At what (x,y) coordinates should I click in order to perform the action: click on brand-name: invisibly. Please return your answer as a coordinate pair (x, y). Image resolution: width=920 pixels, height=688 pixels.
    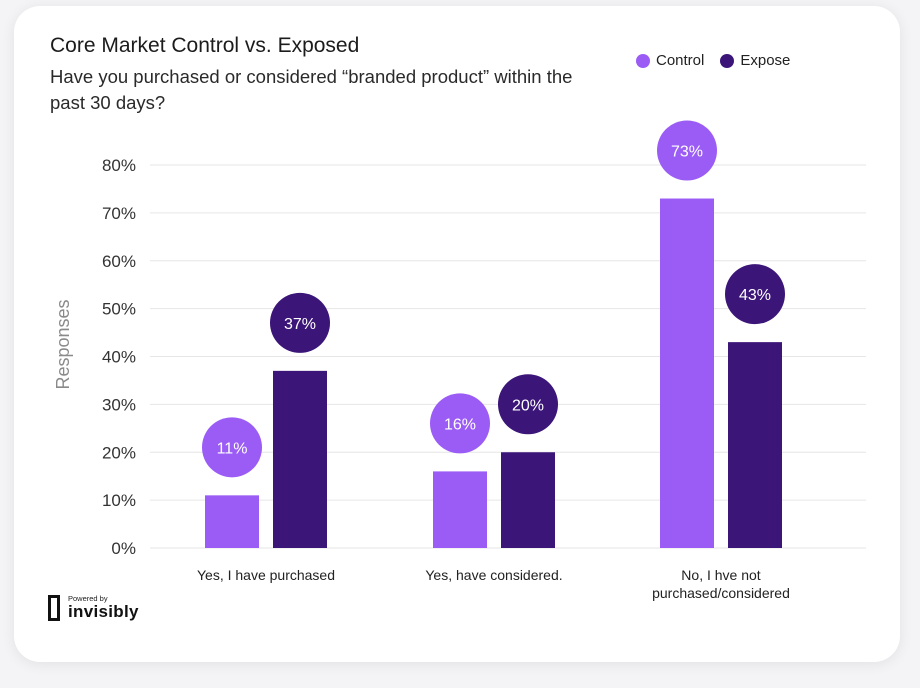
    Looking at the image, I should click on (103, 611).